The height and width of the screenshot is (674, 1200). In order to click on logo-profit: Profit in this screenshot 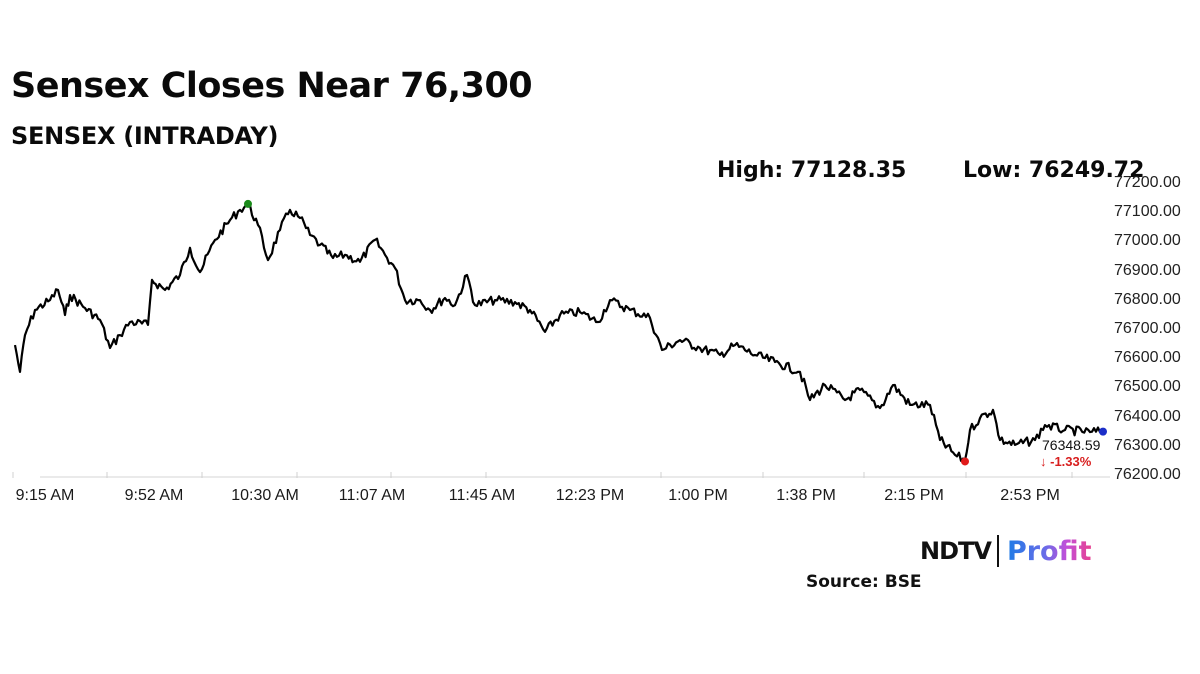, I will do `click(1049, 551)`.